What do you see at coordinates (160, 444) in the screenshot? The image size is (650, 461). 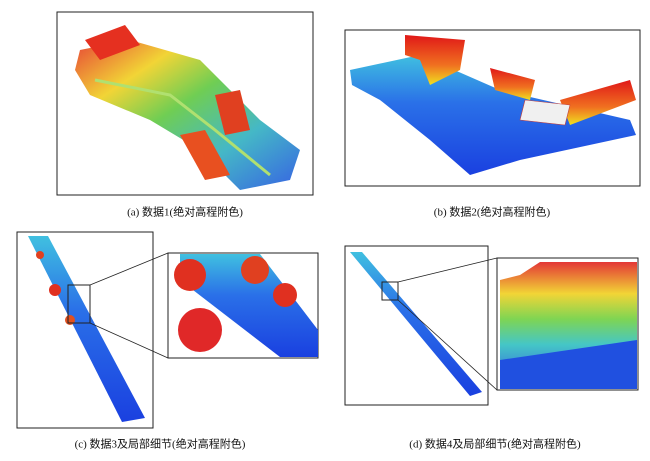 I see `caption: (c) 数据3及局部细节(绝对高程附色)` at bounding box center [160, 444].